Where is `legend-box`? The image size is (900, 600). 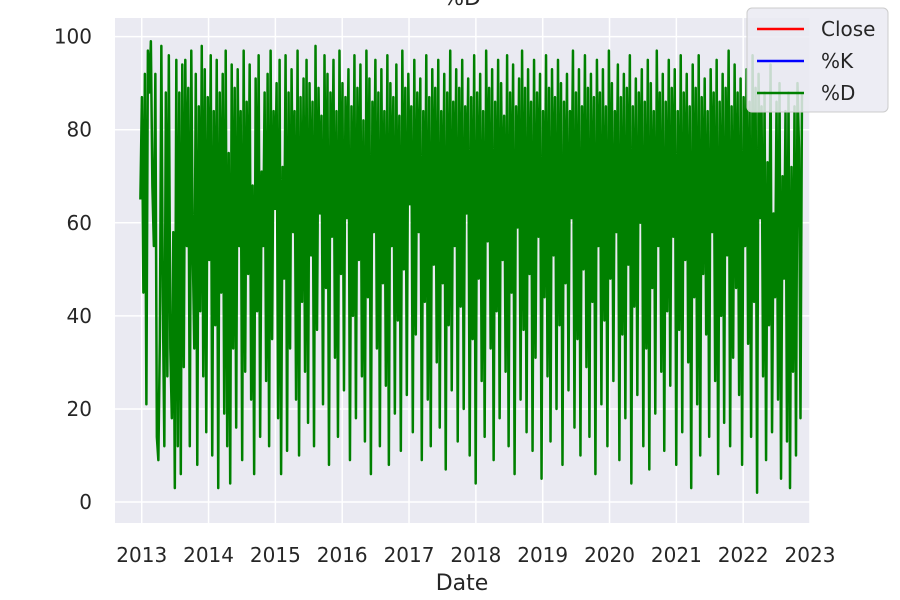 legend-box is located at coordinates (817, 60).